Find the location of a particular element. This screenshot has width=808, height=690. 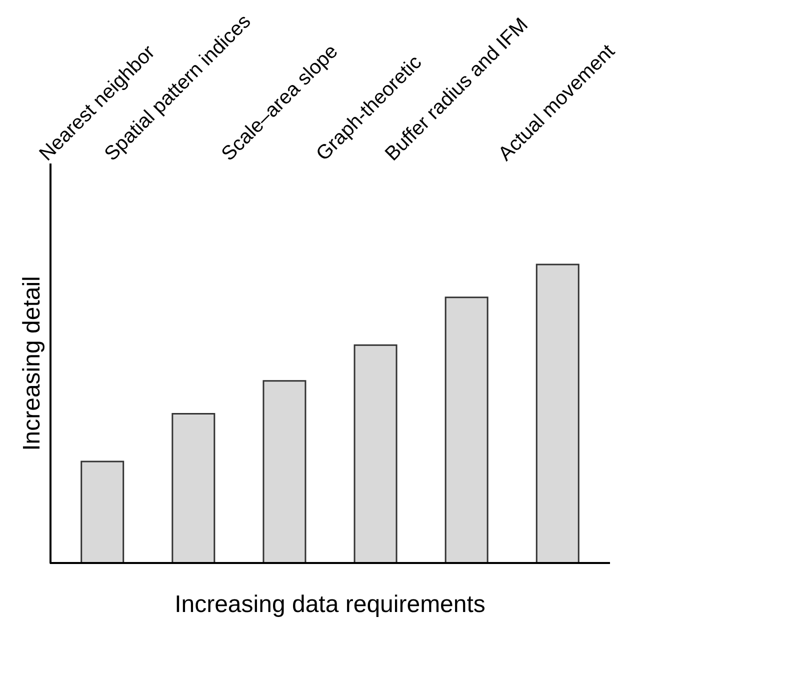

x-axis-title: Increasing data requirements is located at coordinates (330, 604).